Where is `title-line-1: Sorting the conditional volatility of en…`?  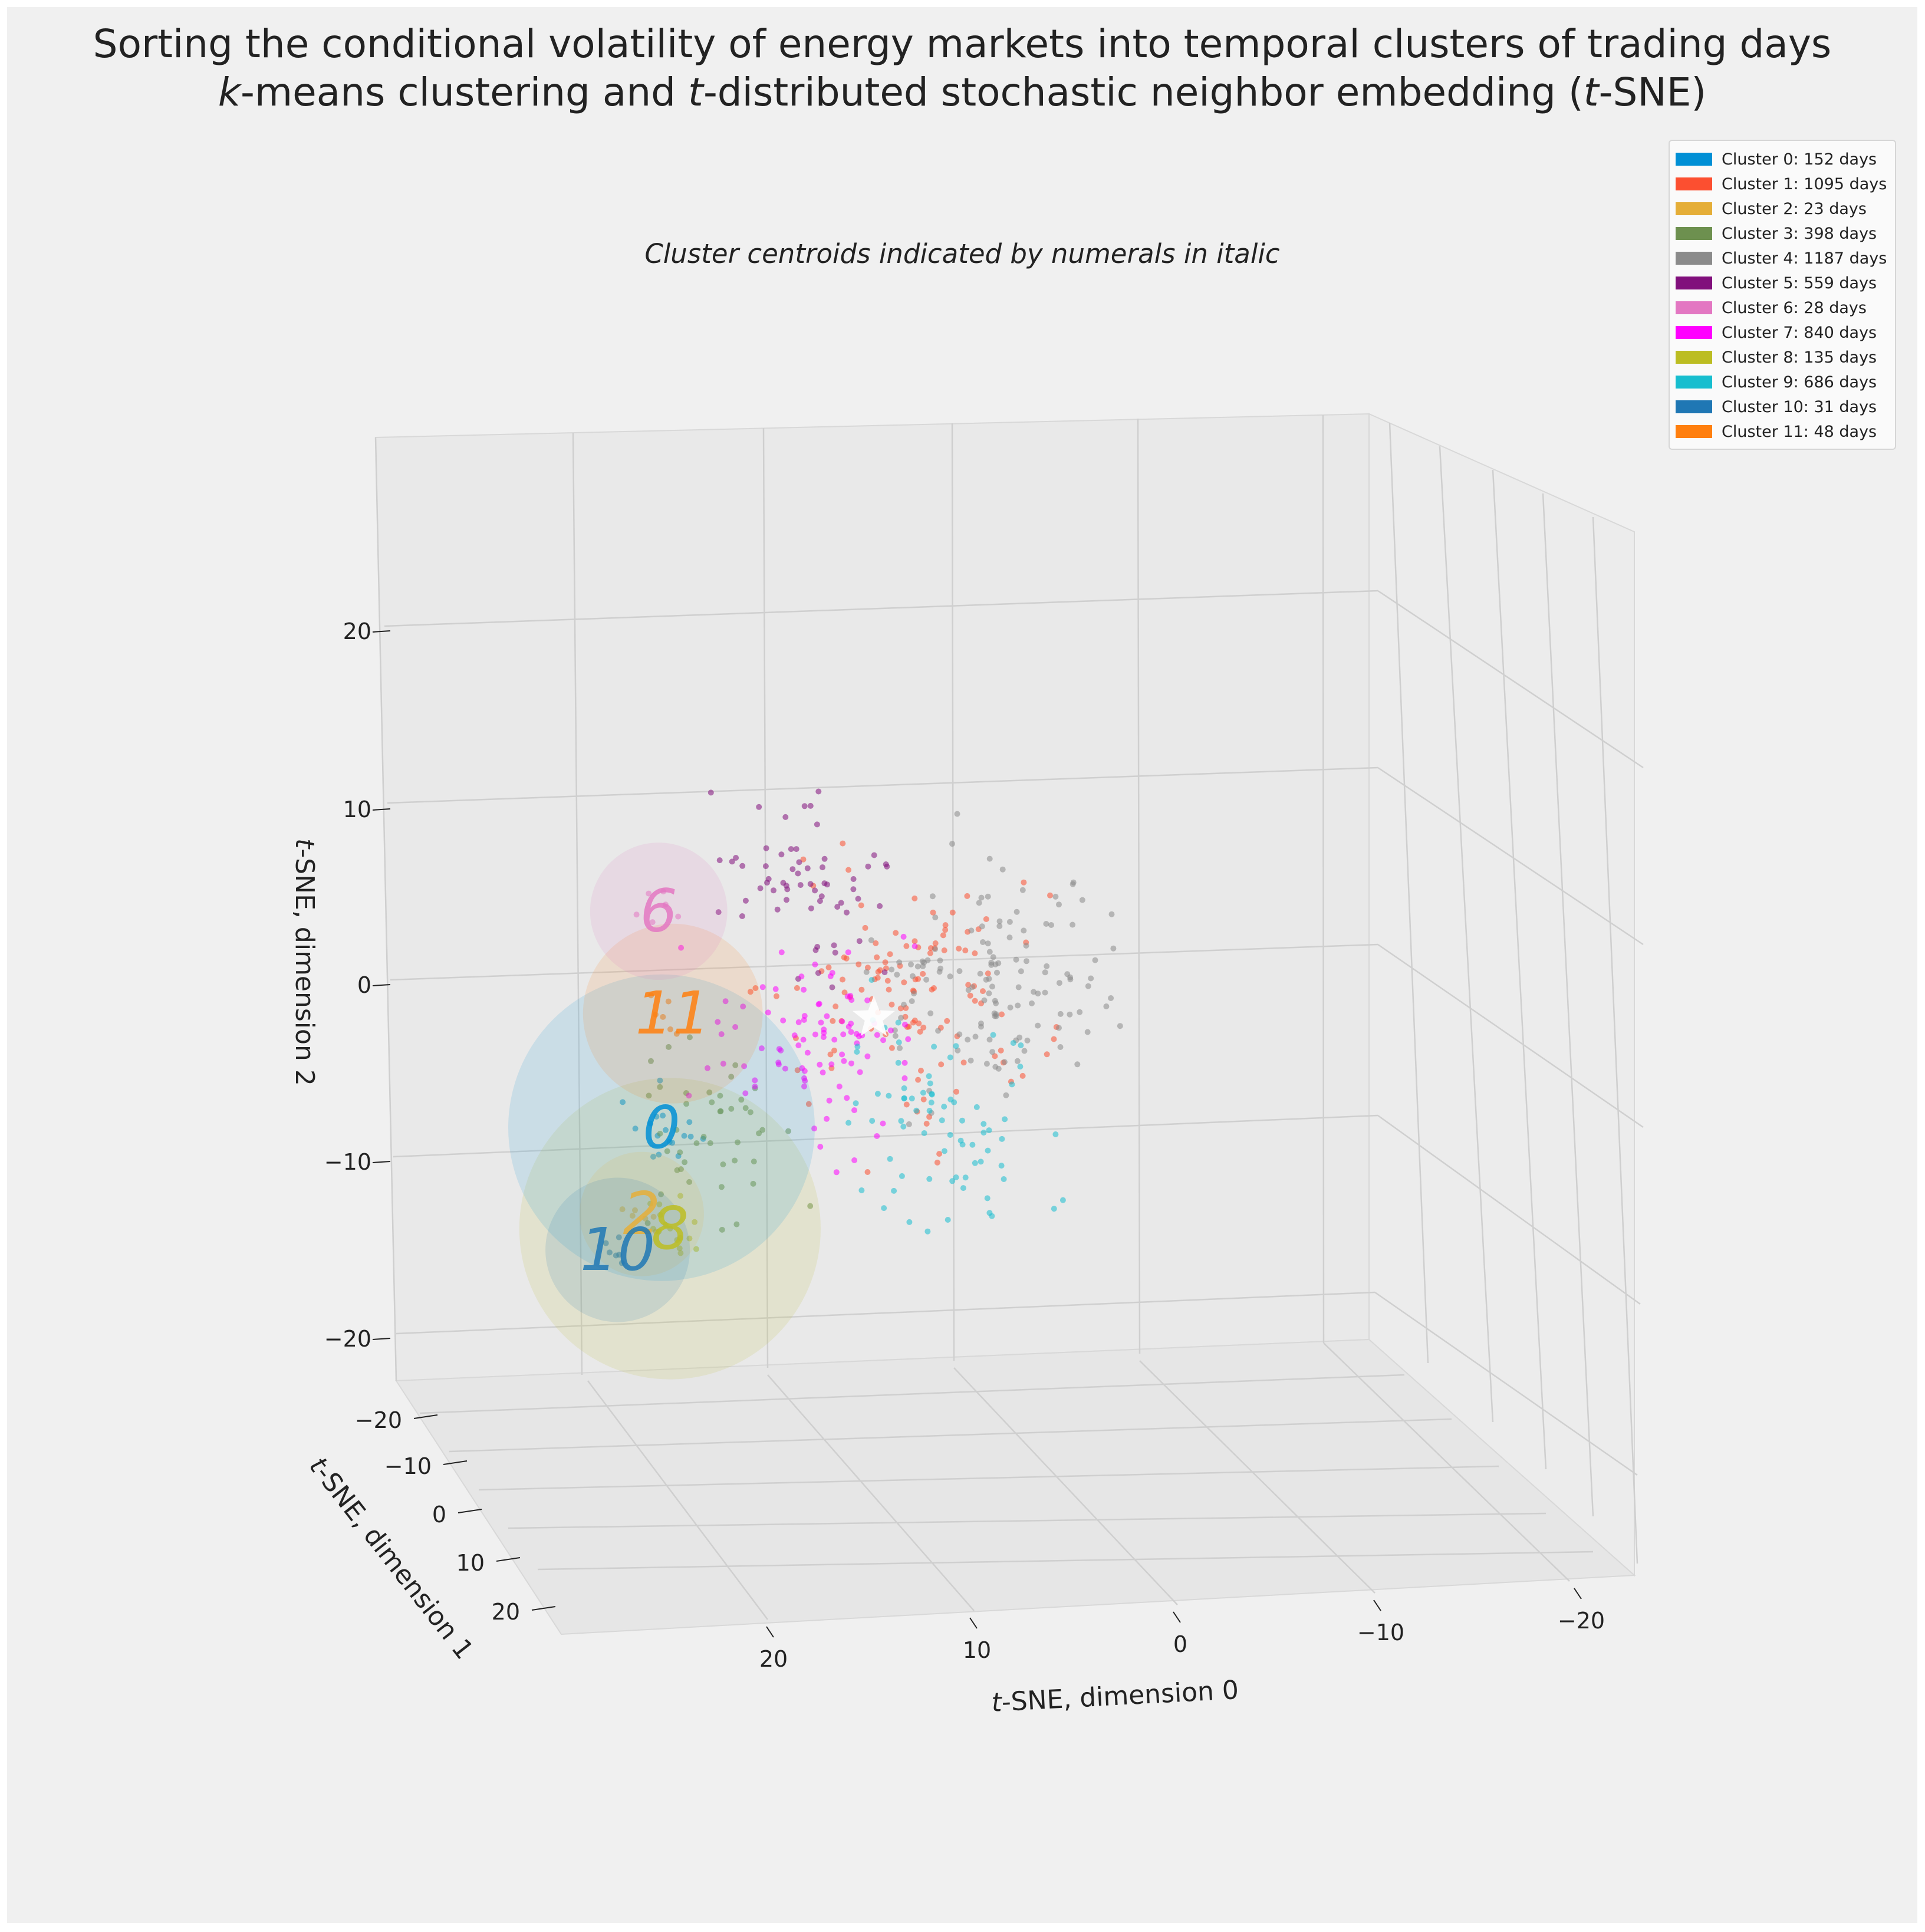 title-line-1: Sorting the conditional volatility of en… is located at coordinates (962, 44).